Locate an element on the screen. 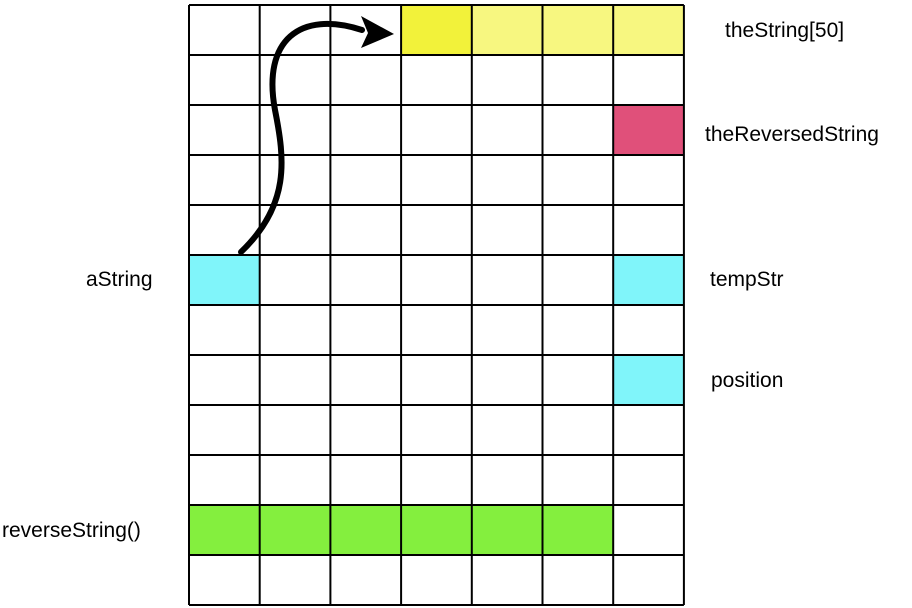 The height and width of the screenshot is (608, 912). tempstr-cell is located at coordinates (648, 280).